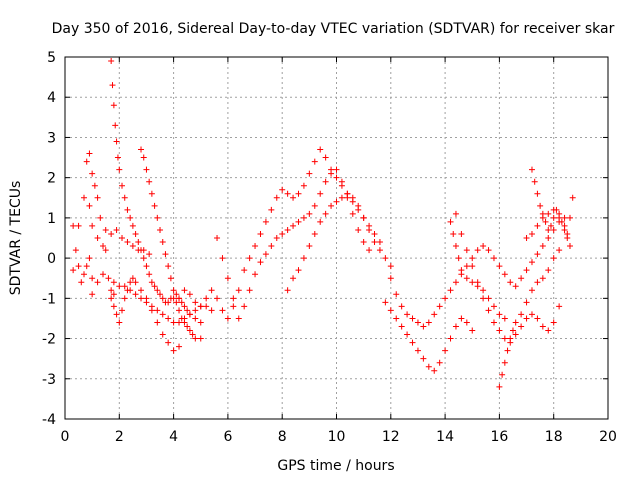 This screenshot has width=640, height=480. Describe the element at coordinates (49, 299) in the screenshot. I see `y-tick-label: -1` at that location.